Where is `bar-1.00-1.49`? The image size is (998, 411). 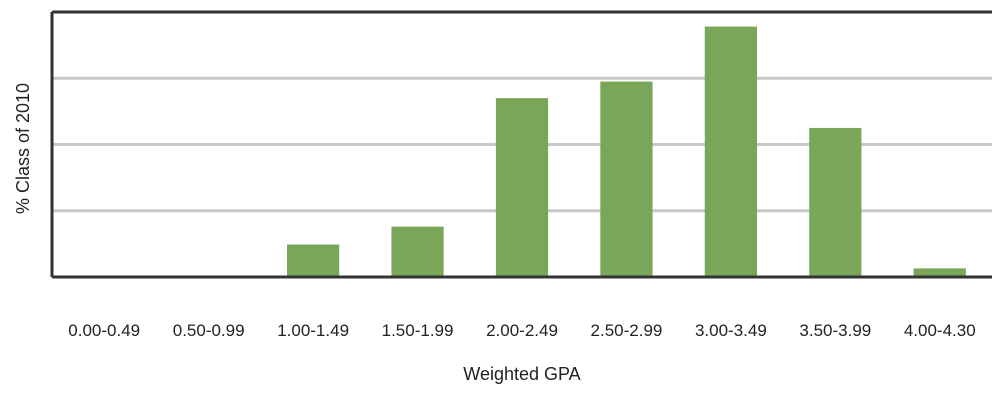
bar-1.00-1.49 is located at coordinates (313, 260).